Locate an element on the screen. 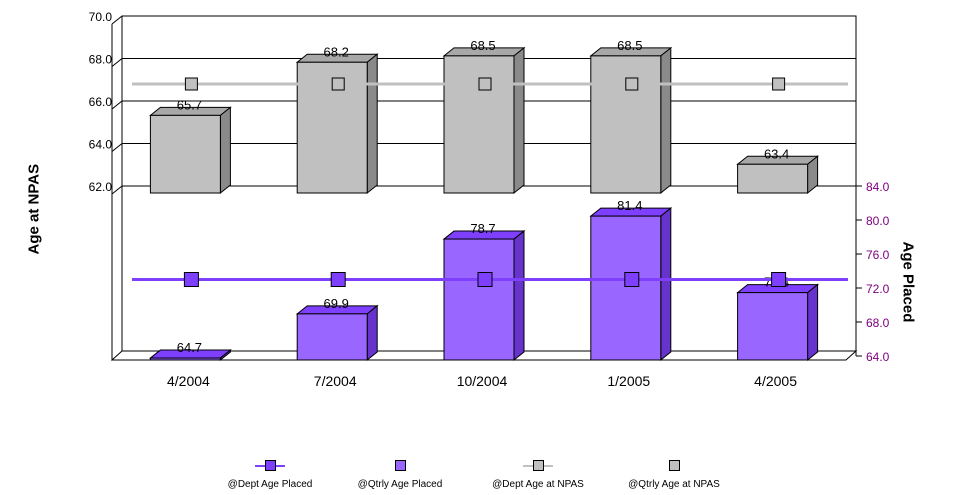 The height and width of the screenshot is (495, 956). legend-label: @Dept Age at NPAS is located at coordinates (538, 484).